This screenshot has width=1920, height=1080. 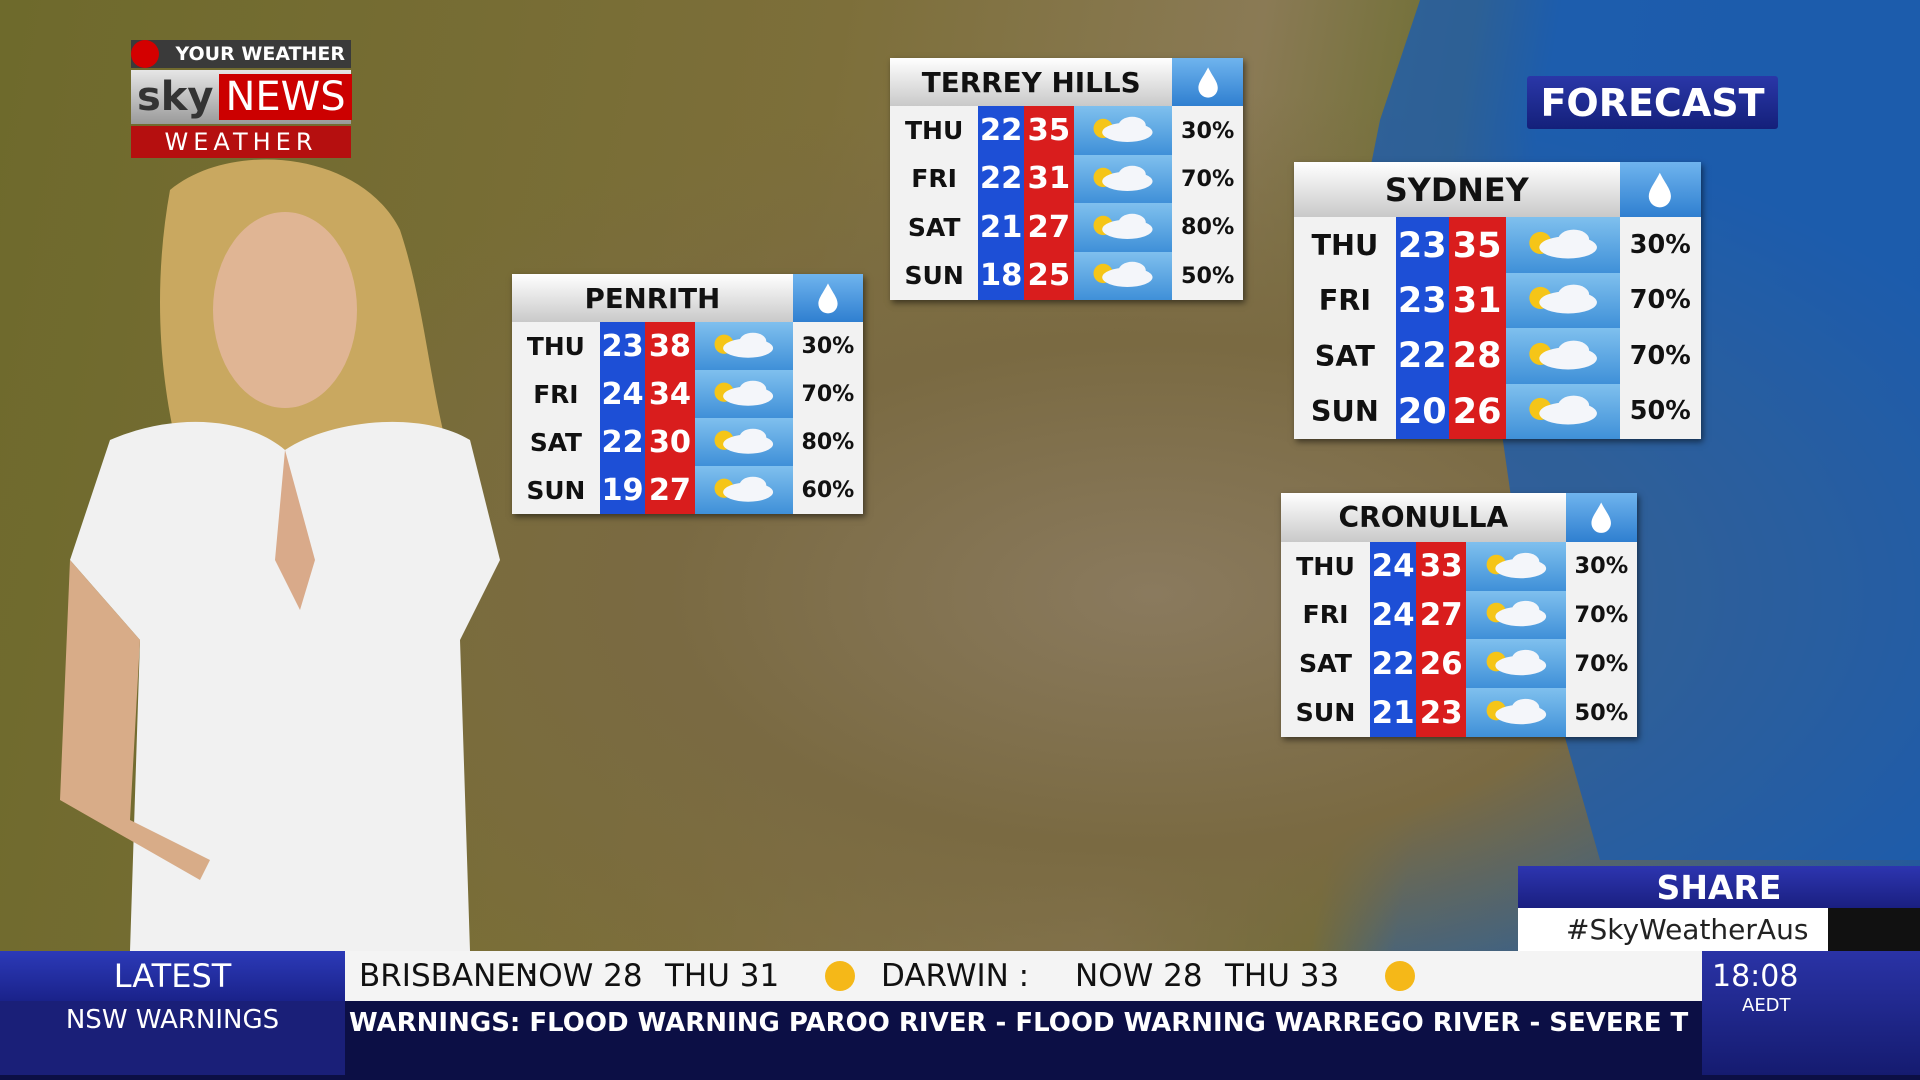 What do you see at coordinates (172, 1038) in the screenshot?
I see `ticker-section: NSW WARNINGS` at bounding box center [172, 1038].